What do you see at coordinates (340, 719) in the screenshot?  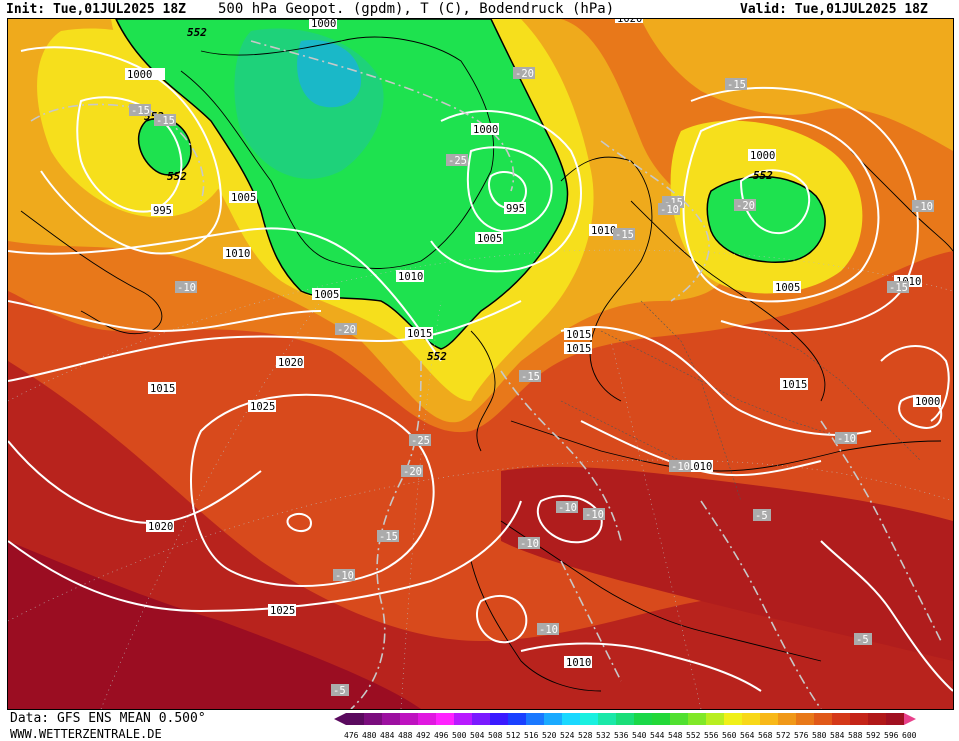 I see `scale-arrow-left` at bounding box center [340, 719].